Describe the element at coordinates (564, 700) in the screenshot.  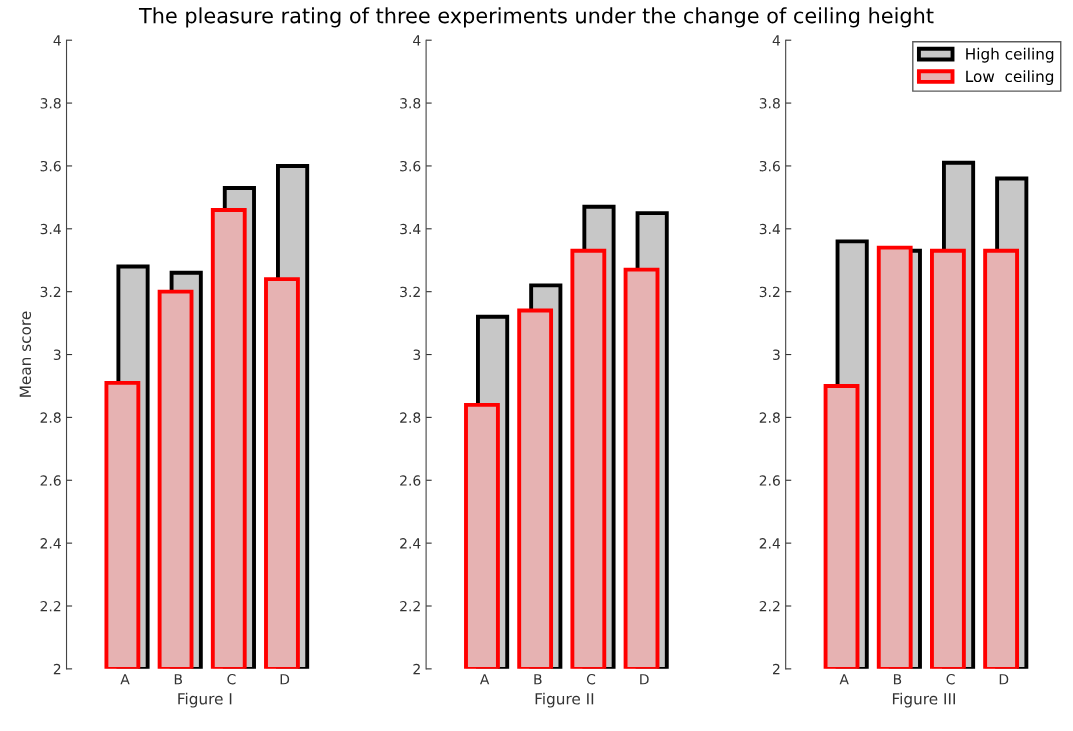
I see `x-axis-title: Figure II` at that location.